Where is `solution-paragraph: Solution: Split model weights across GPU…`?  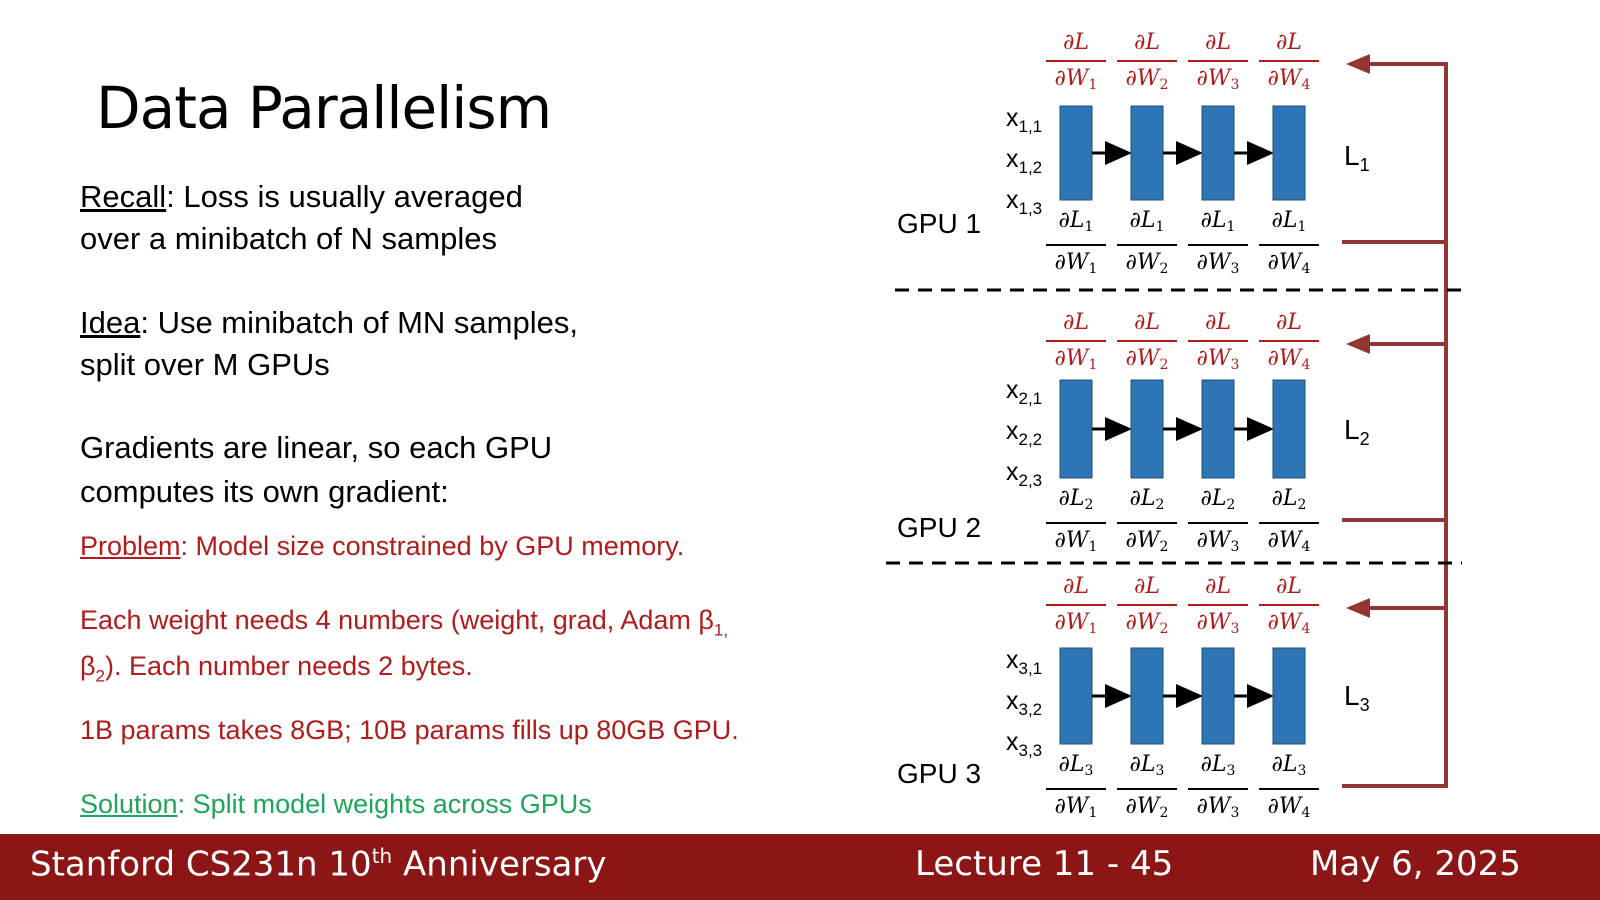 solution-paragraph: Solution: Split model weights across GPU… is located at coordinates (336, 804).